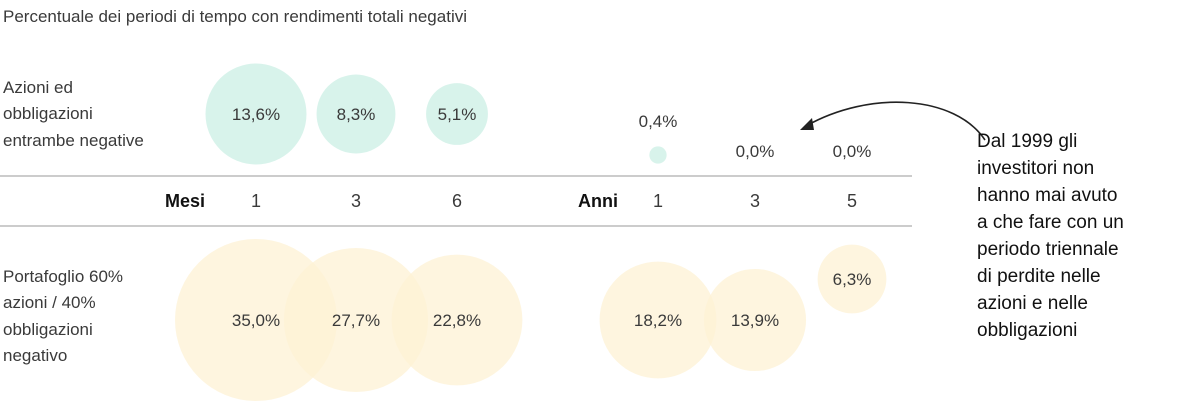 The image size is (1200, 413). What do you see at coordinates (1032, 303) in the screenshot?
I see `annotation-line: azioni e nelle` at bounding box center [1032, 303].